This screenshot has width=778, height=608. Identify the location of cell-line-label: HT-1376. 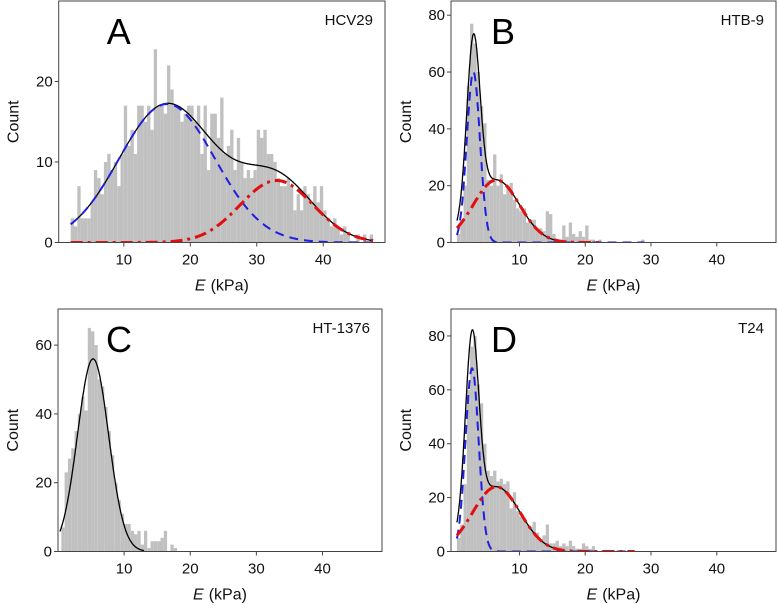
(341, 328).